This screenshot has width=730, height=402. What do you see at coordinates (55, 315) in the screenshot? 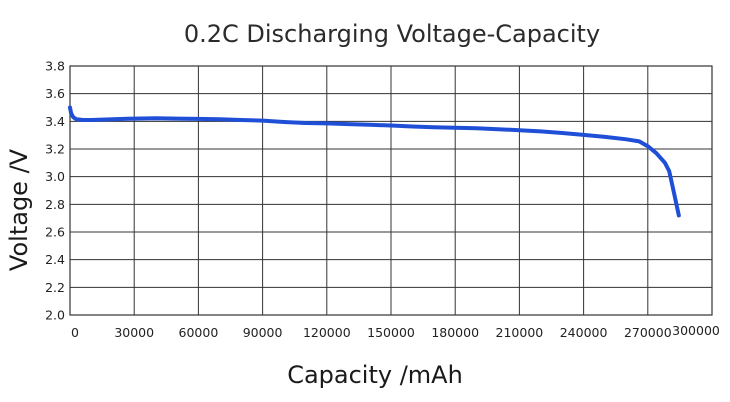
I see `y-tick-label: 2.0` at bounding box center [55, 315].